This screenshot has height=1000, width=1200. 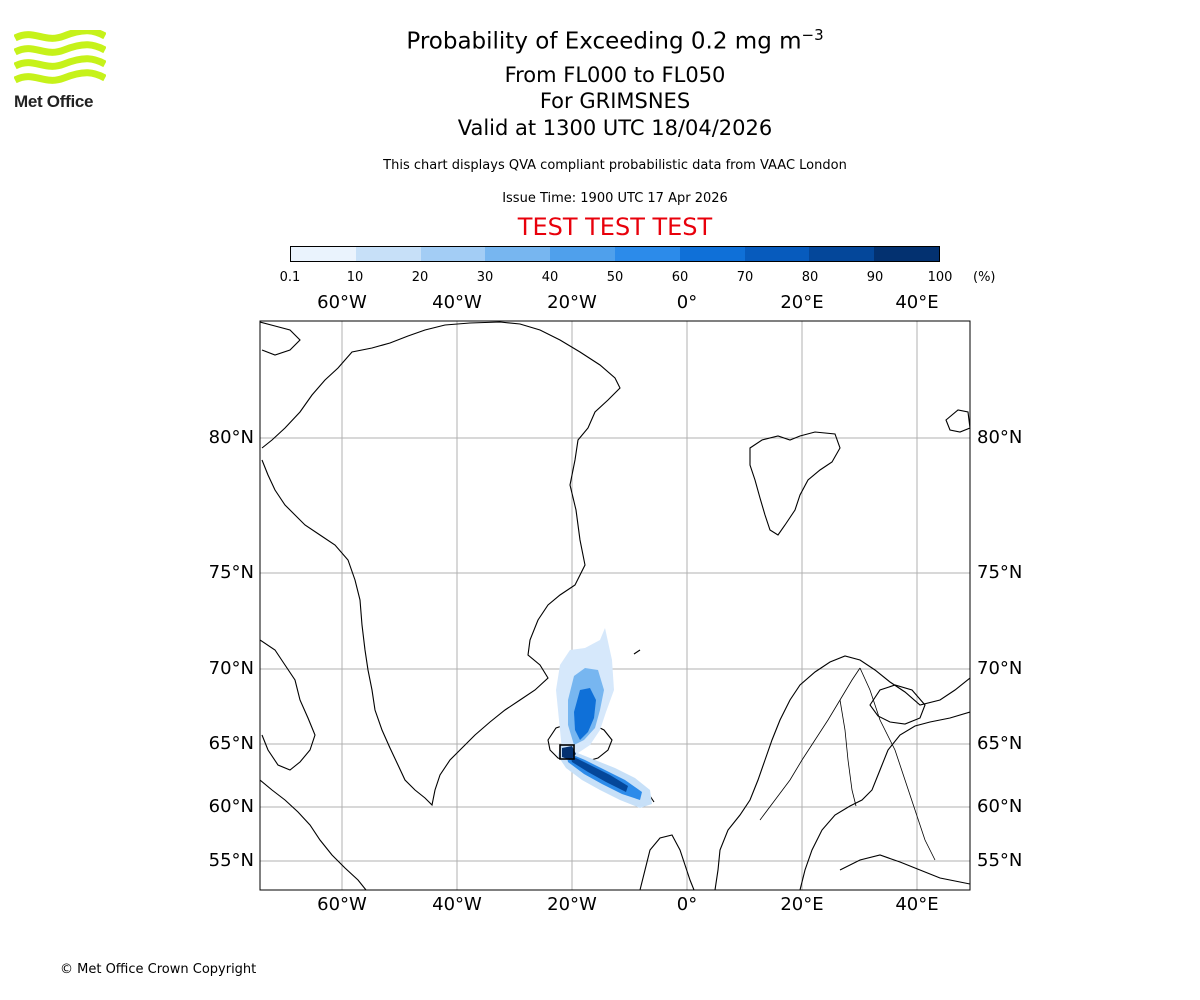 I want to click on colorbar, so click(x=615, y=254).